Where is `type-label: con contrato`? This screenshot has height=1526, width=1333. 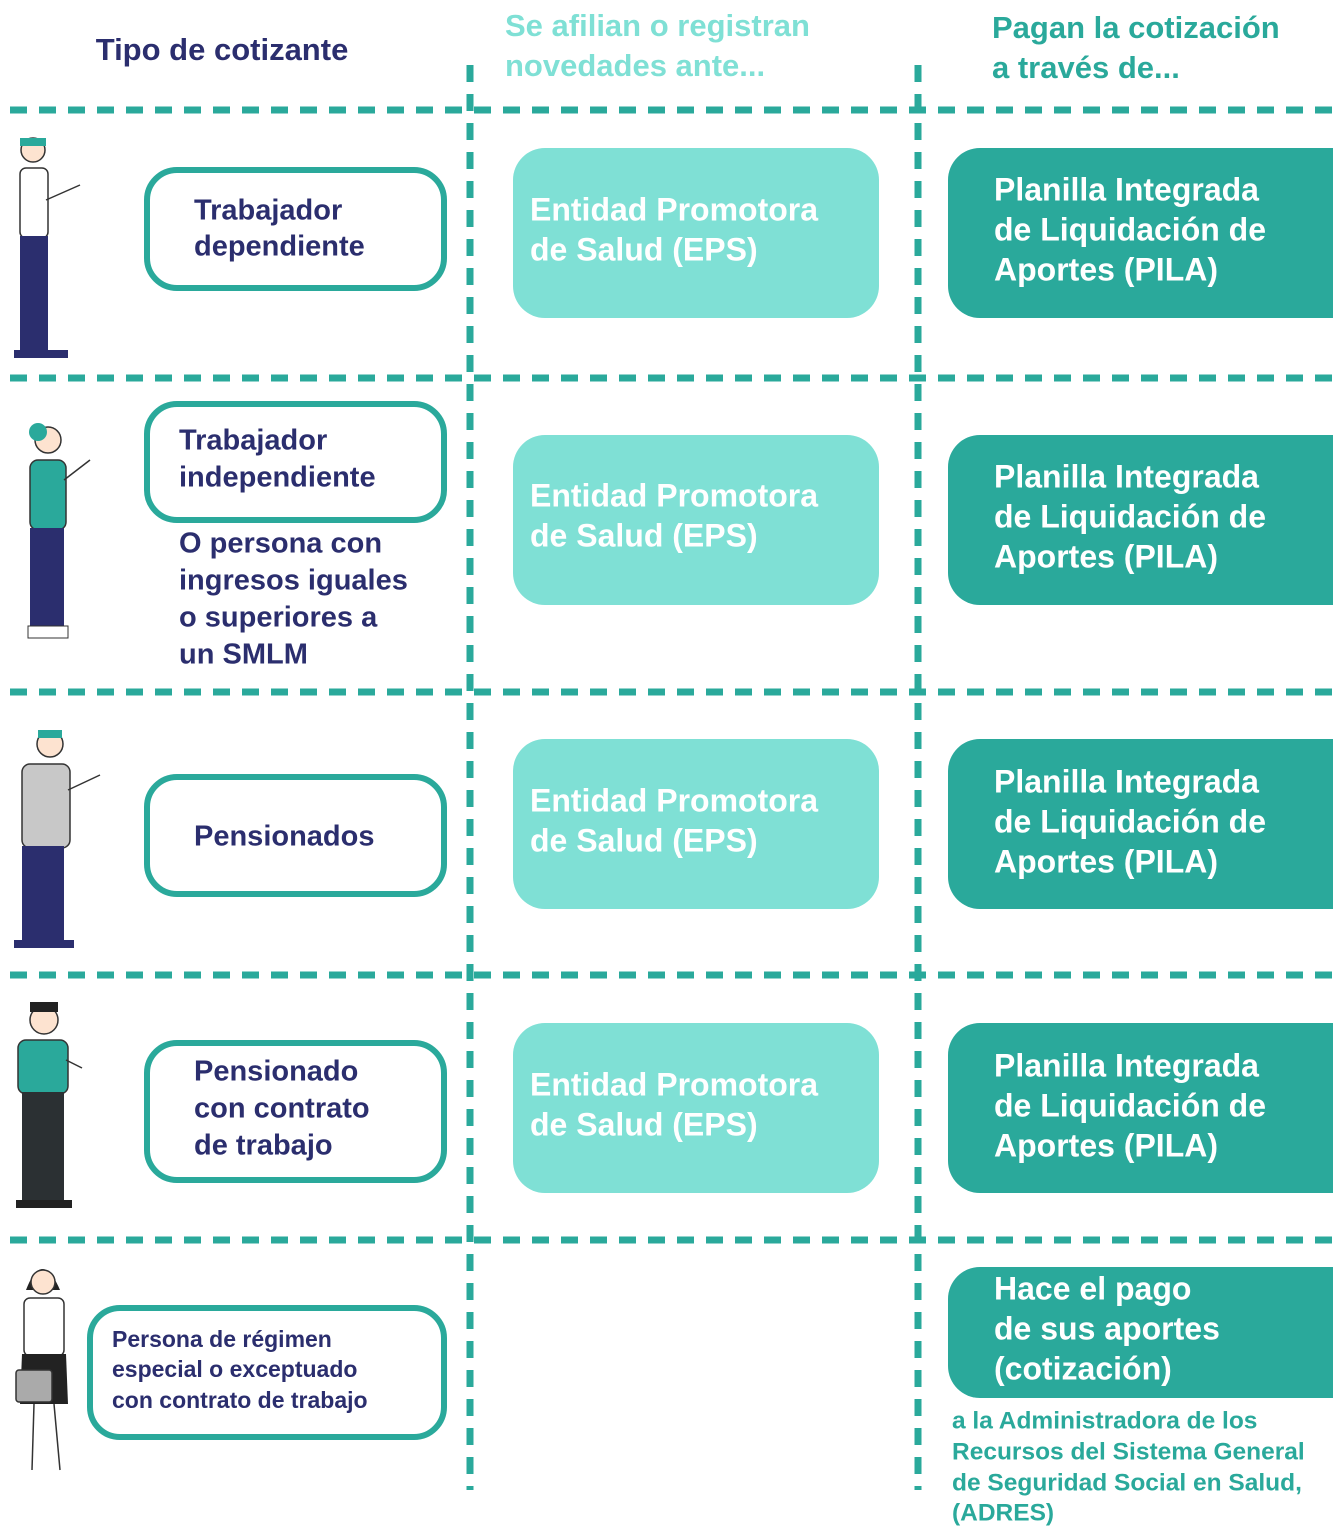 type-label: con contrato is located at coordinates (282, 1109).